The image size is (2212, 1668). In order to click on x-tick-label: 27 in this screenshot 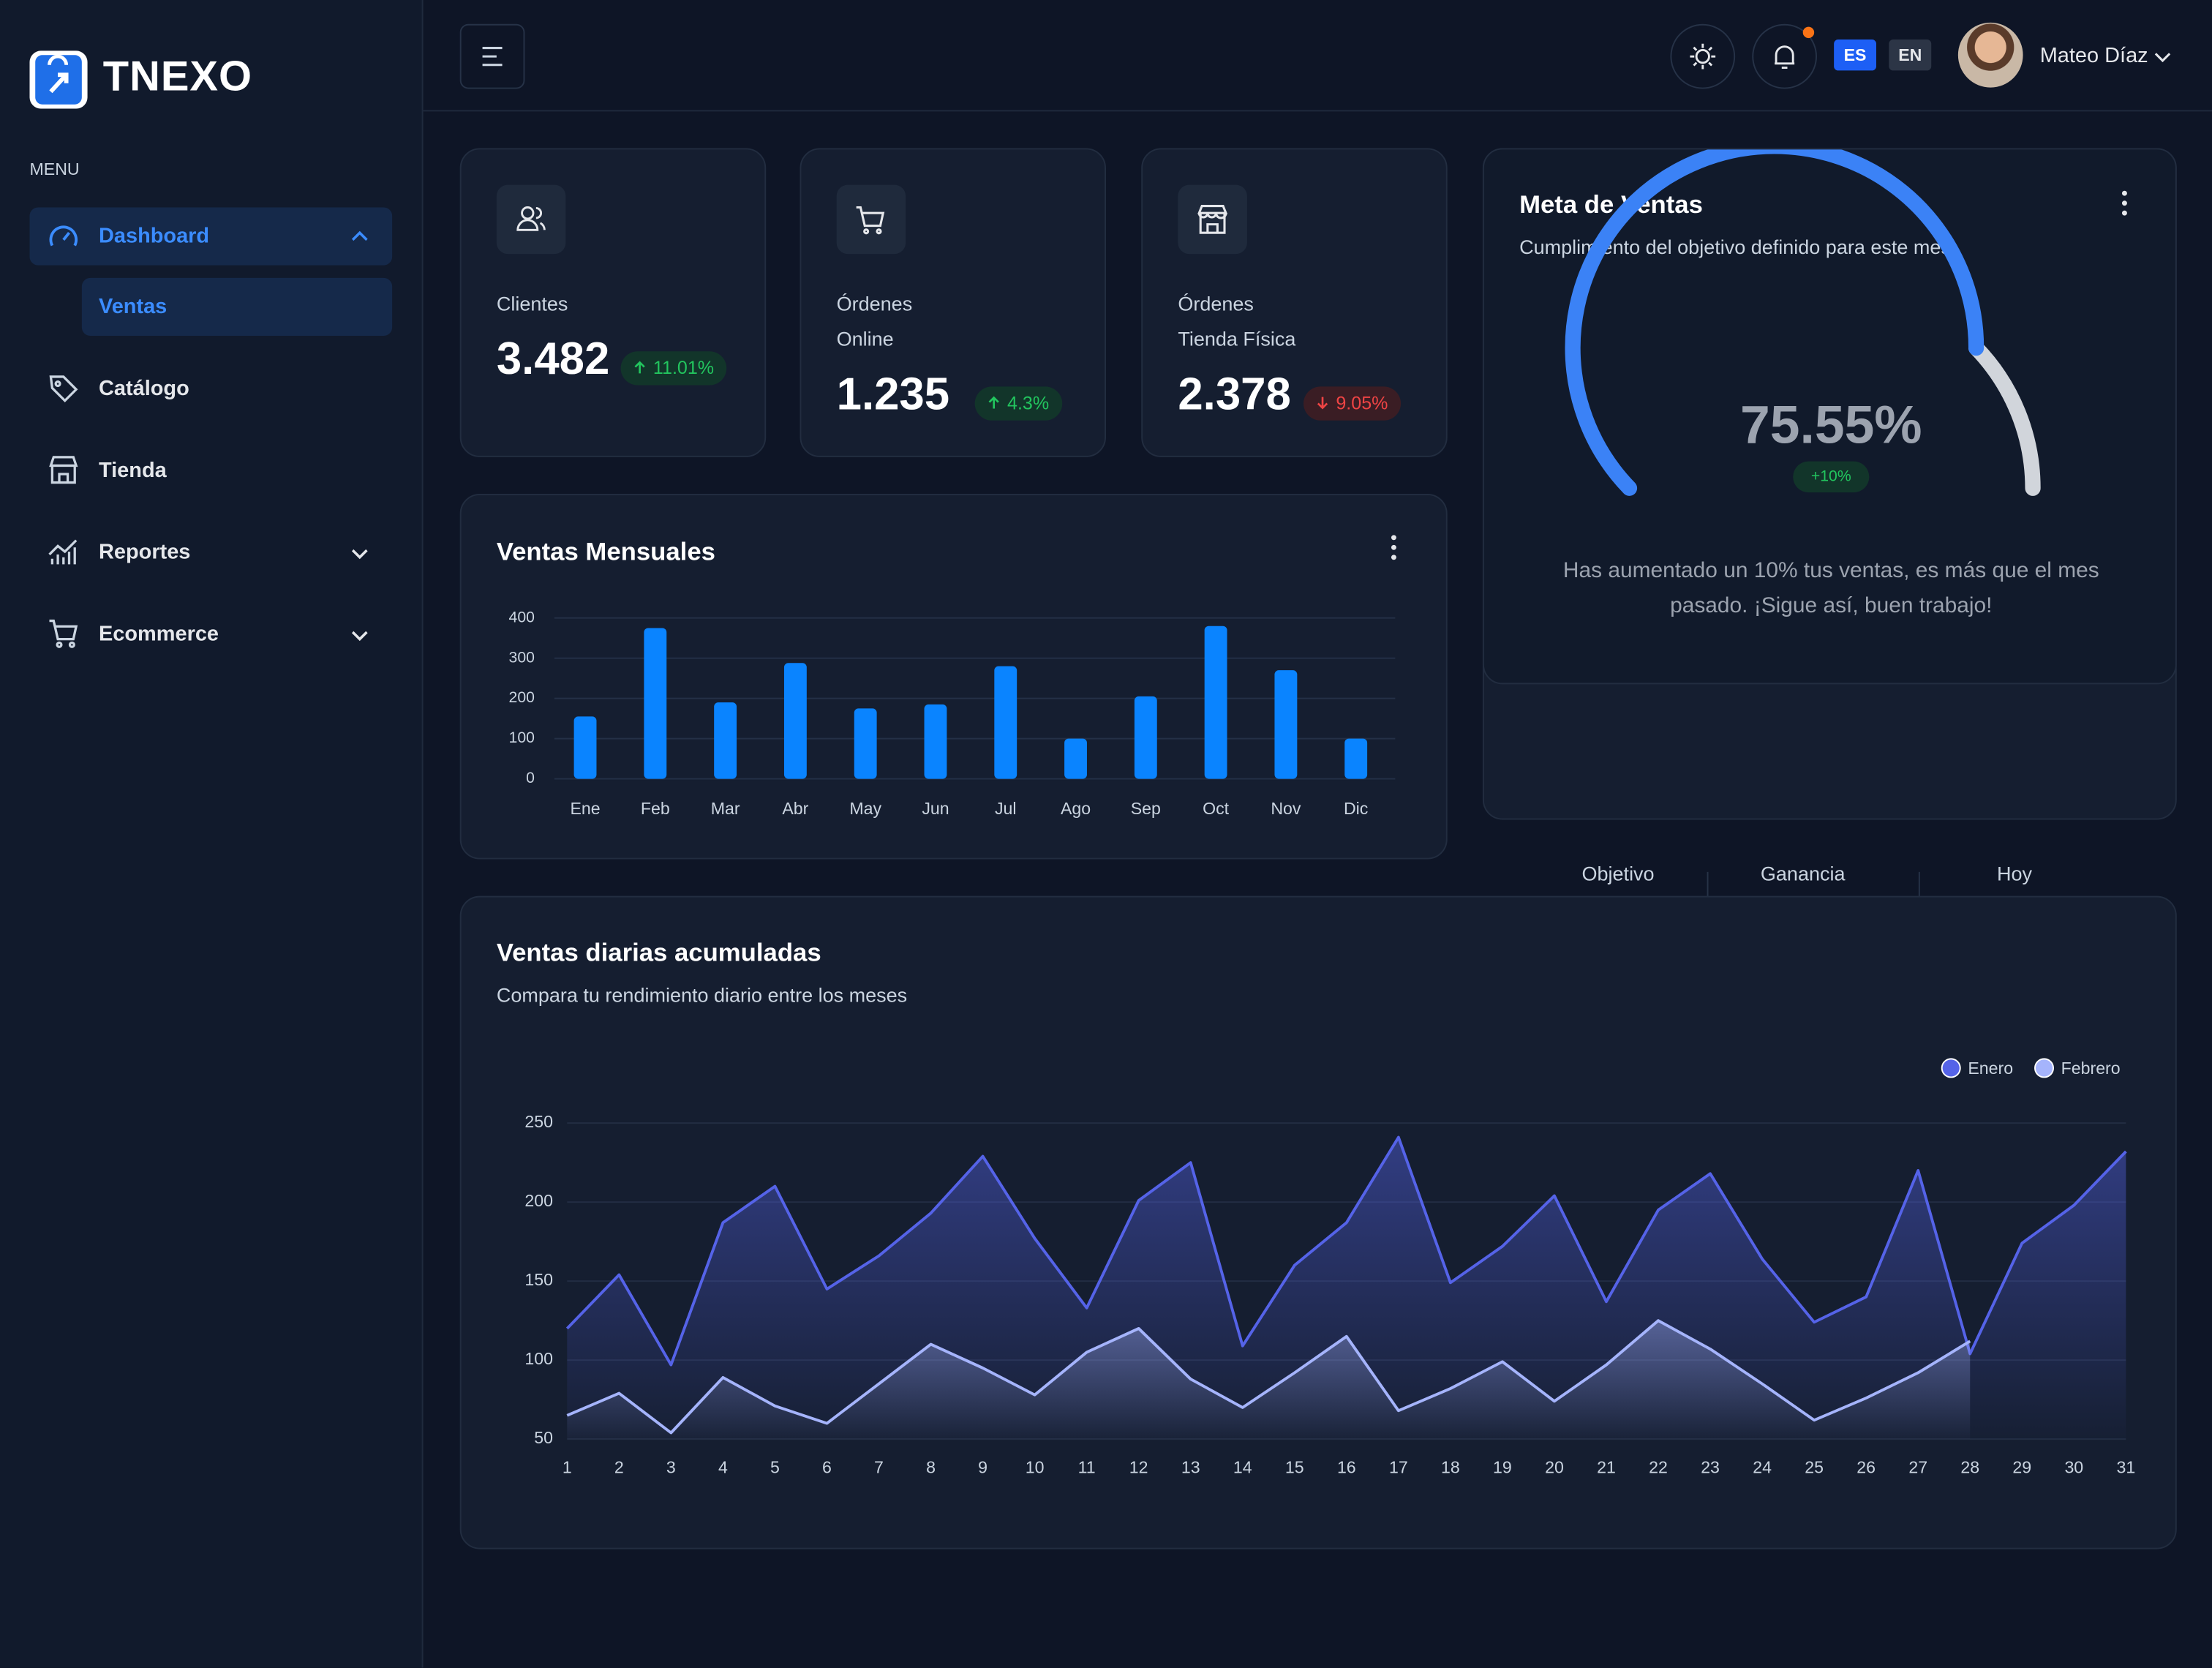, I will do `click(1917, 1467)`.